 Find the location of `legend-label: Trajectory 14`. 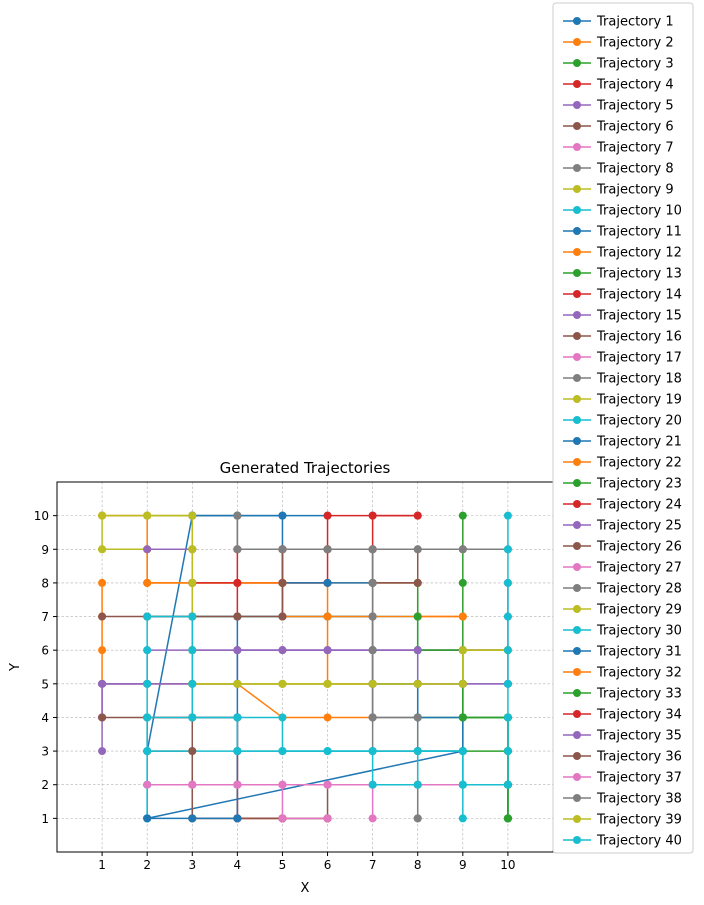

legend-label: Trajectory 14 is located at coordinates (639, 295).